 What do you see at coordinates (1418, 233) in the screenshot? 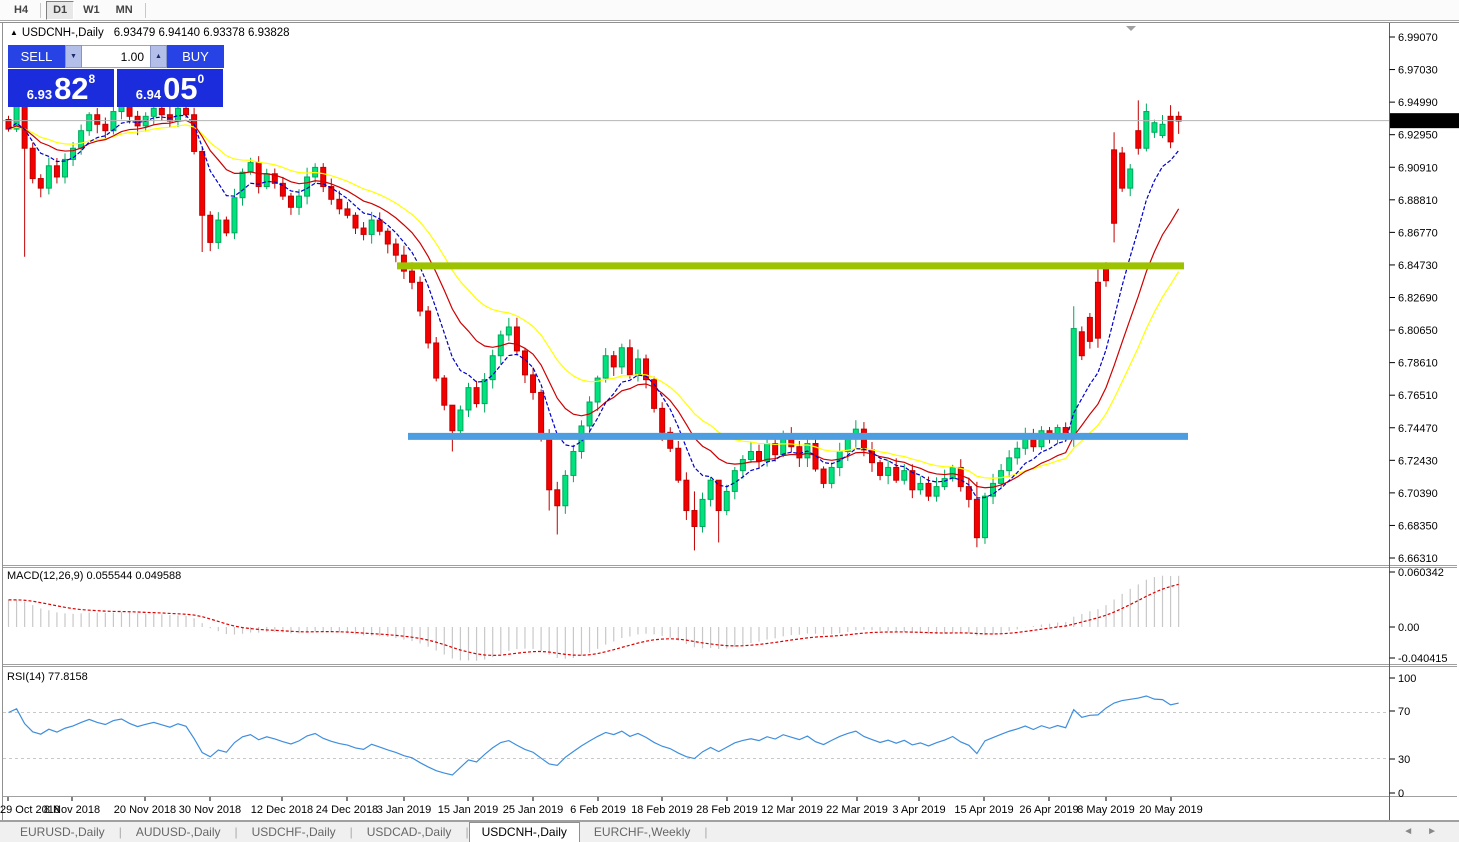
I see `svg-text: 6.86770` at bounding box center [1418, 233].